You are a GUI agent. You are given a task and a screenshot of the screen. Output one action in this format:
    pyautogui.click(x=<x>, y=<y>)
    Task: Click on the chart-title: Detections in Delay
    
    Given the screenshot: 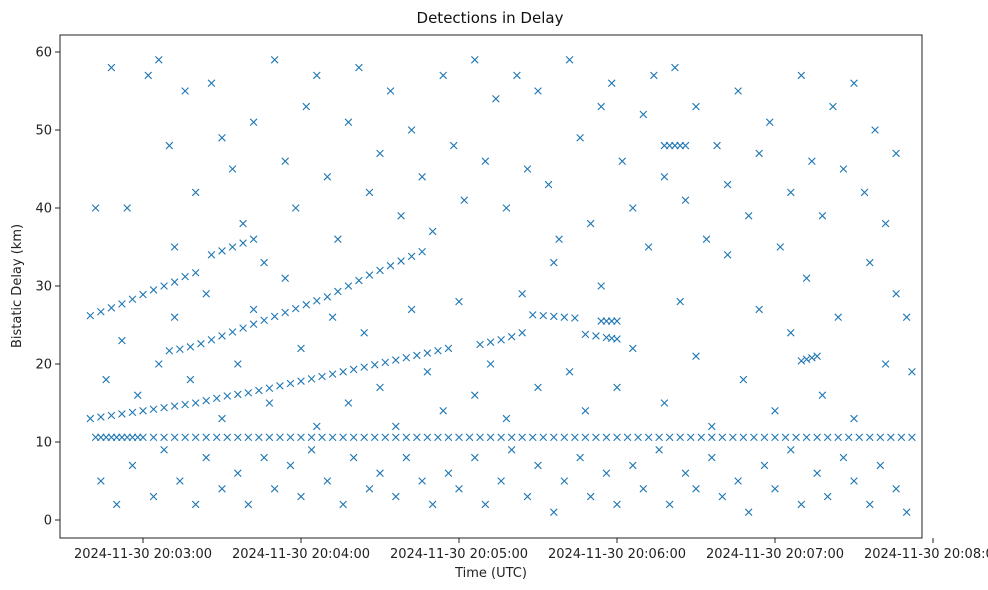 What is the action you would take?
    pyautogui.click(x=490, y=18)
    